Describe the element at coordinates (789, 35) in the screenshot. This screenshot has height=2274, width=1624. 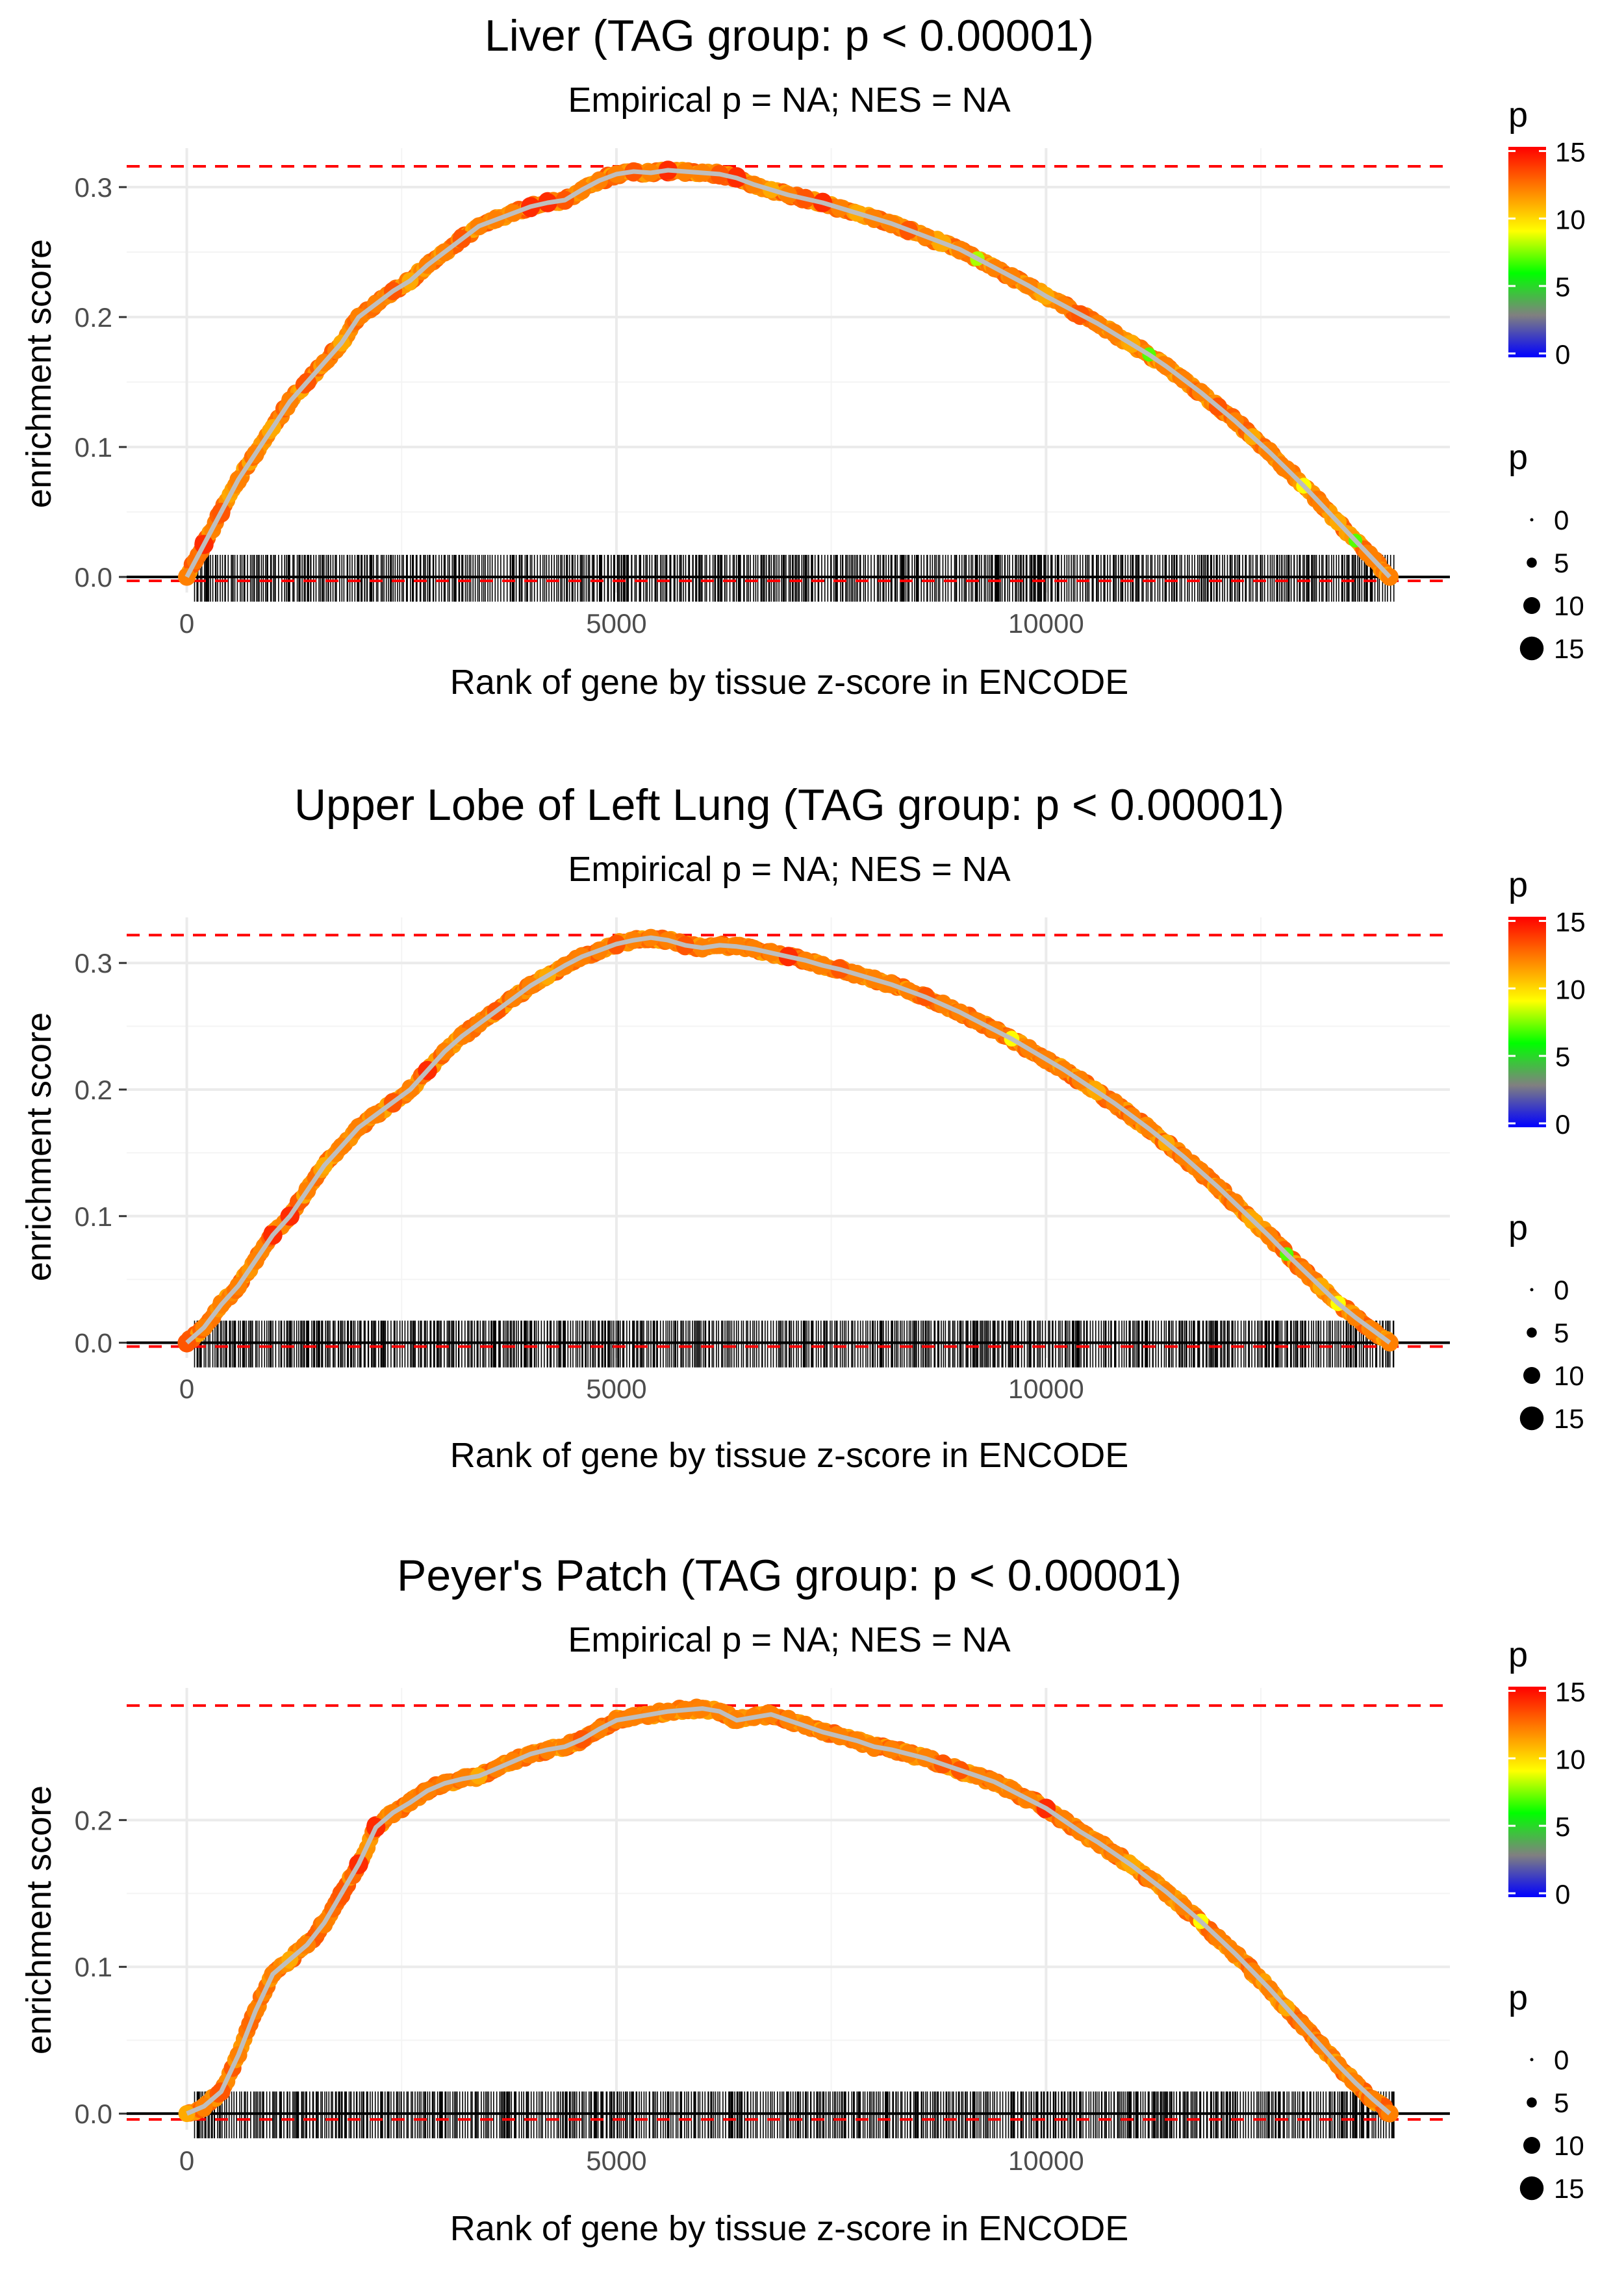
I see `panel-title: Liver (TAG group: p < 0.00001)` at that location.